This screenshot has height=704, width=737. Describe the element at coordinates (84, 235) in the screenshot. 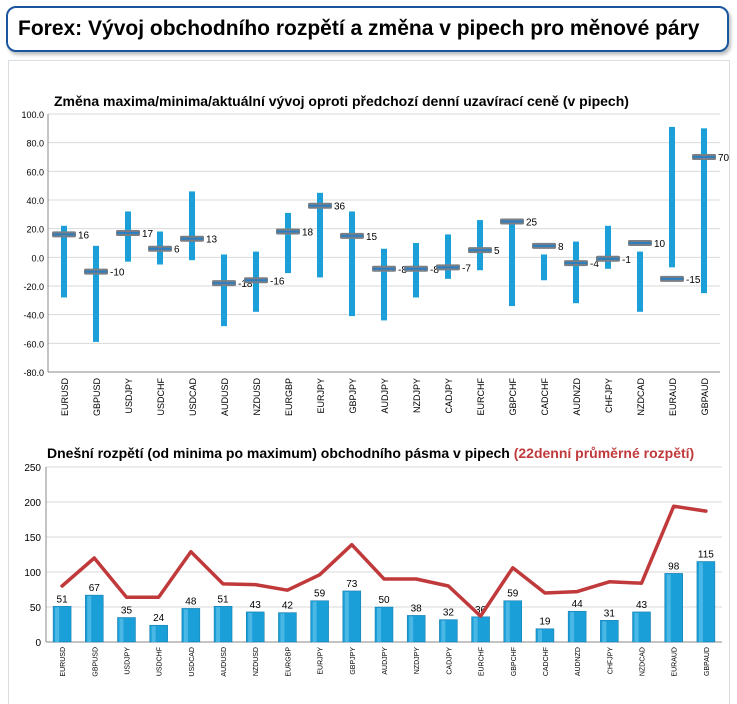

I see `current-value-label: 16` at that location.